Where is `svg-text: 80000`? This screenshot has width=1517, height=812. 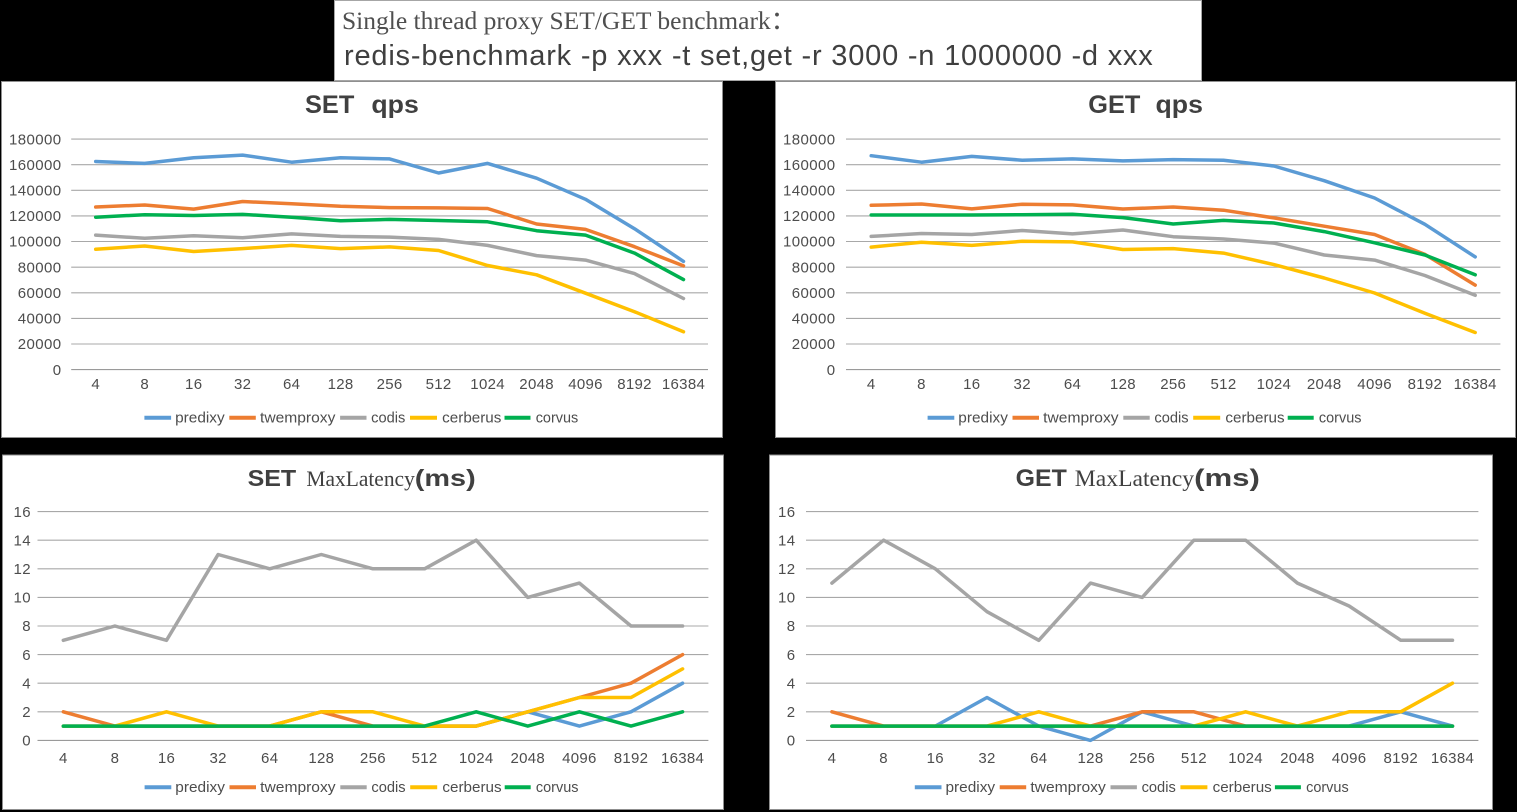 svg-text: 80000 is located at coordinates (40, 267).